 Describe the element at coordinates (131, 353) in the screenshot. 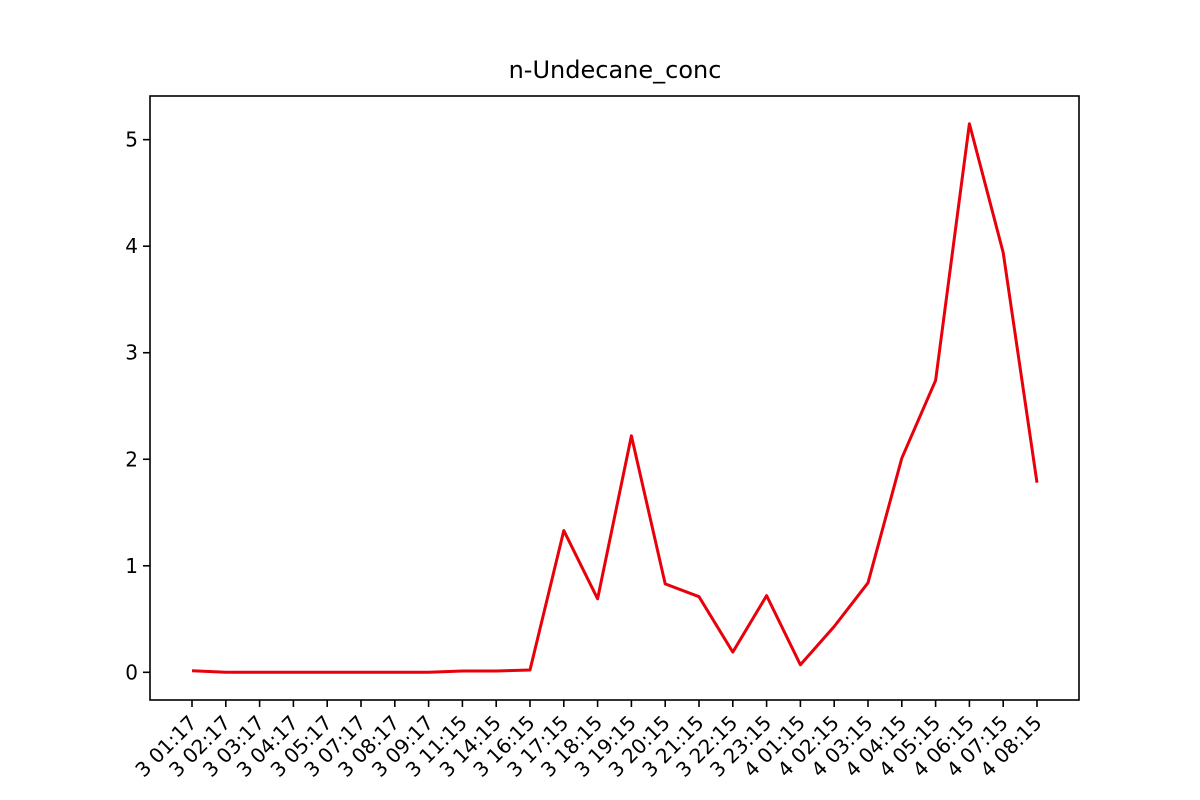

I see `y-tick-label: 3` at that location.